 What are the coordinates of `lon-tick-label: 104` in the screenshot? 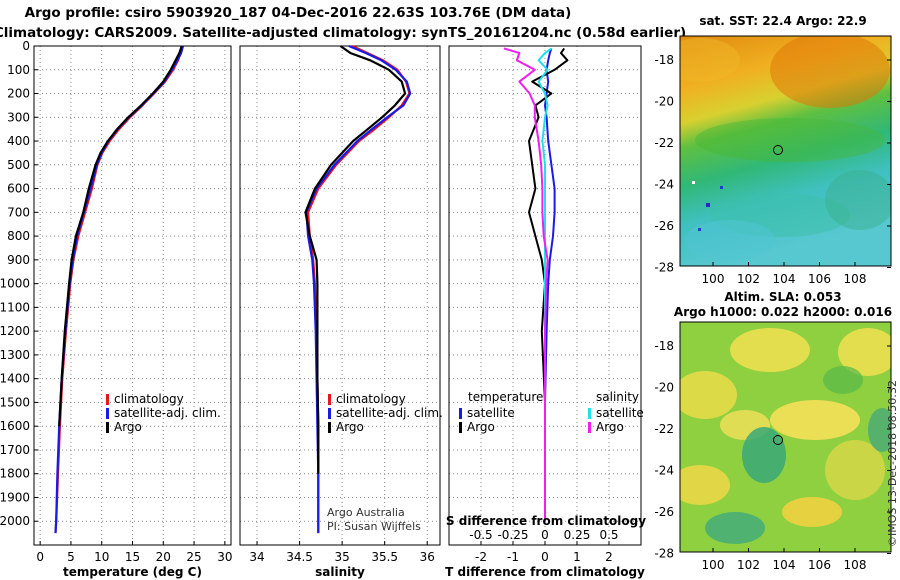 It's located at (784, 279).